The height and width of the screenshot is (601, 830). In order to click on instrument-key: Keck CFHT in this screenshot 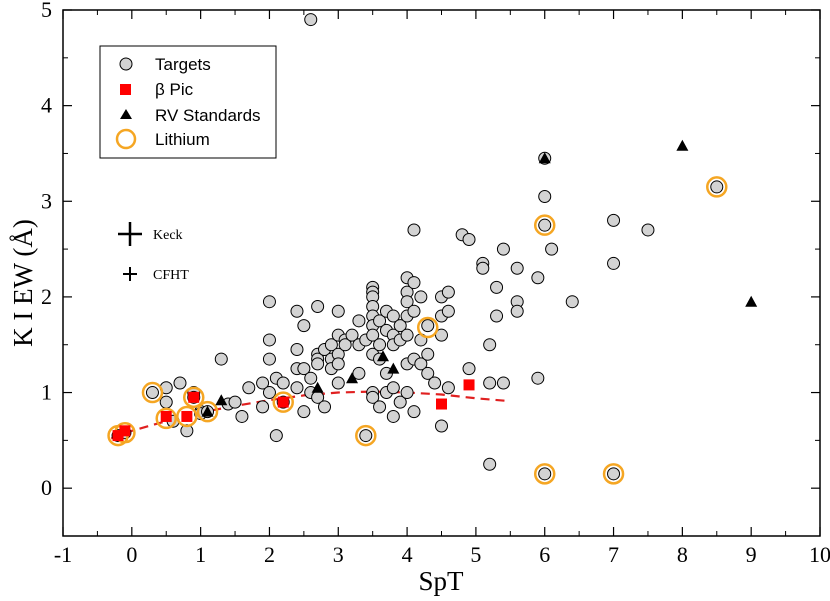, I will do `click(153, 252)`.